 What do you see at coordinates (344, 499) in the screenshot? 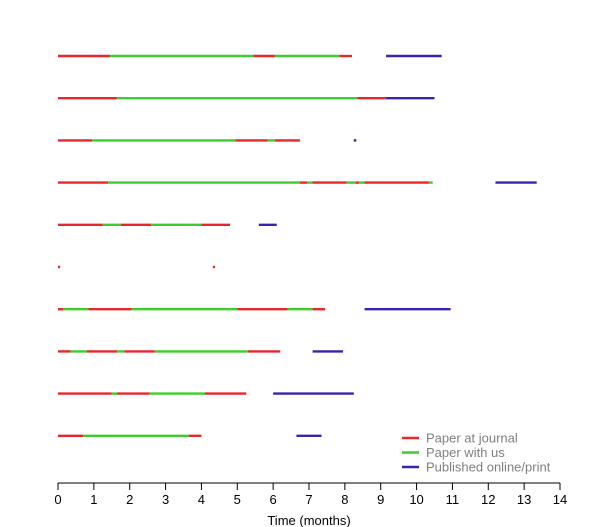
I see `x-tick-label: 8` at bounding box center [344, 499].